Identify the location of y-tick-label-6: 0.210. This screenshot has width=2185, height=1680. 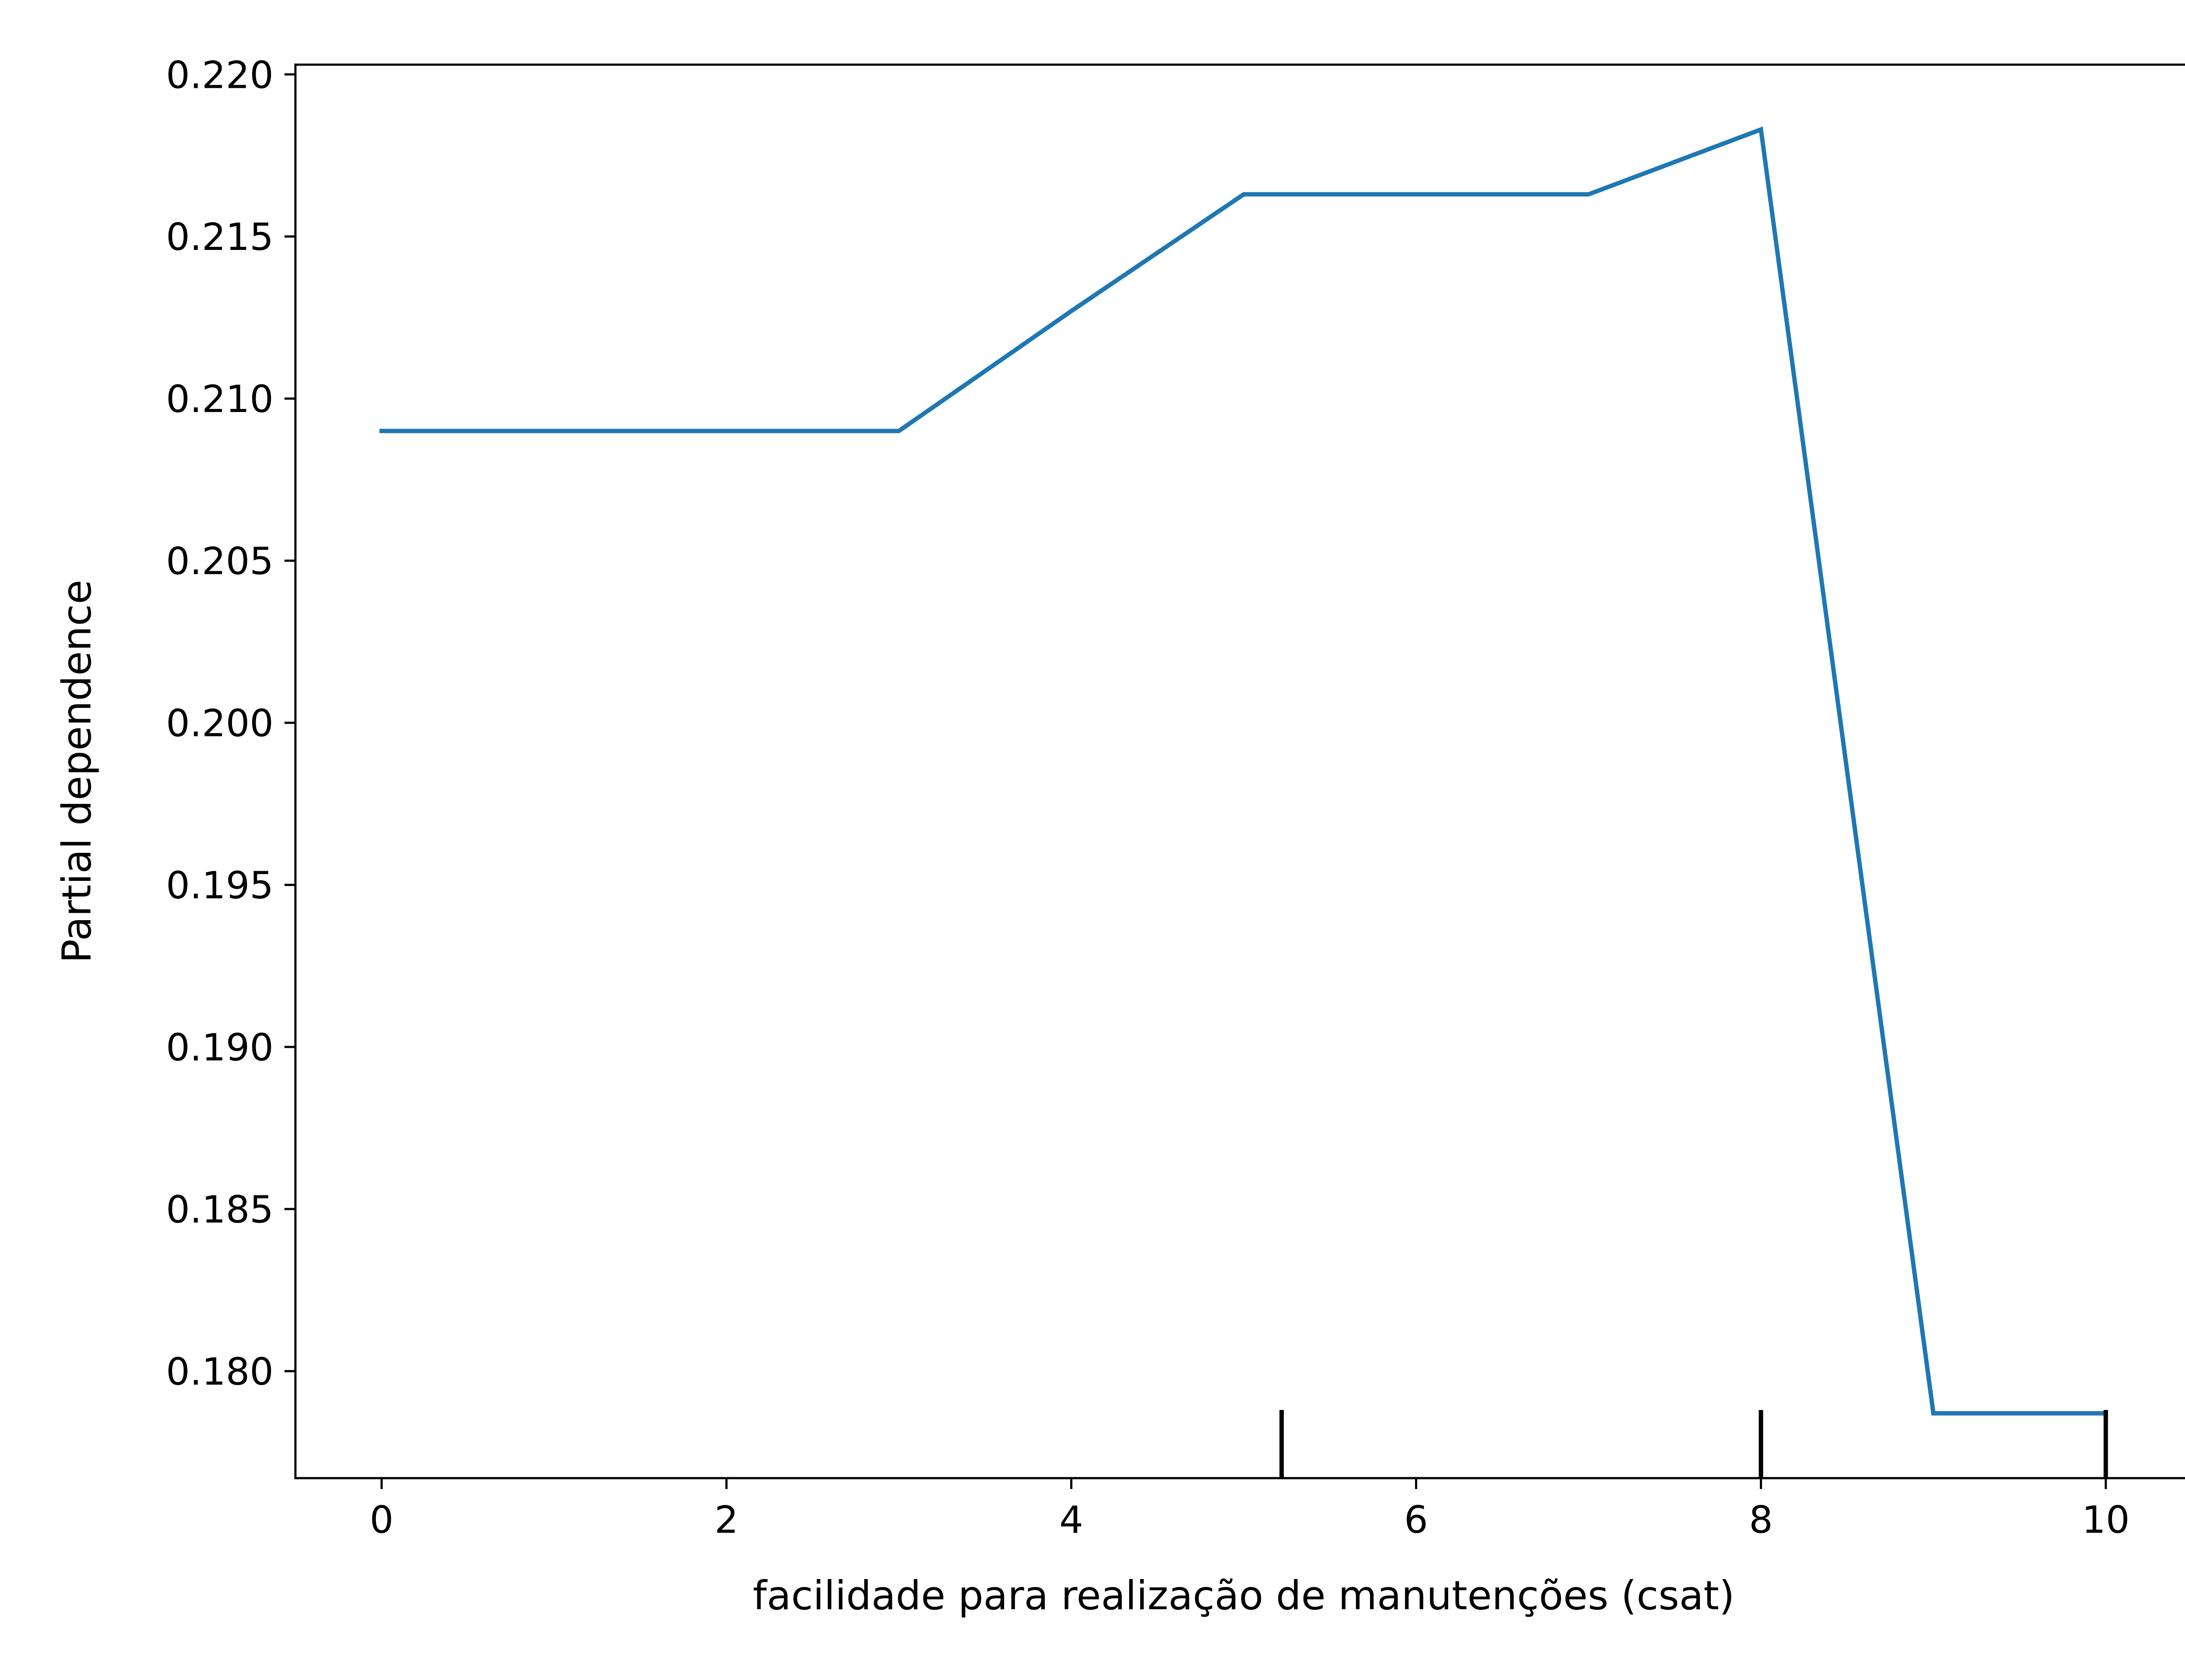
(220, 400).